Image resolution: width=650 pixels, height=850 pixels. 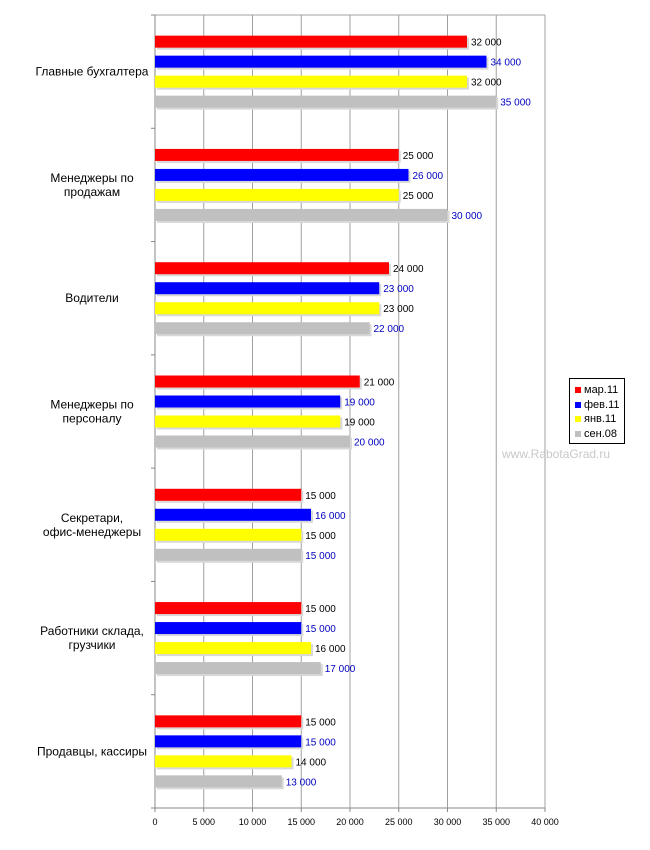 What do you see at coordinates (506, 63) in the screenshot?
I see `data-label: 34 000` at bounding box center [506, 63].